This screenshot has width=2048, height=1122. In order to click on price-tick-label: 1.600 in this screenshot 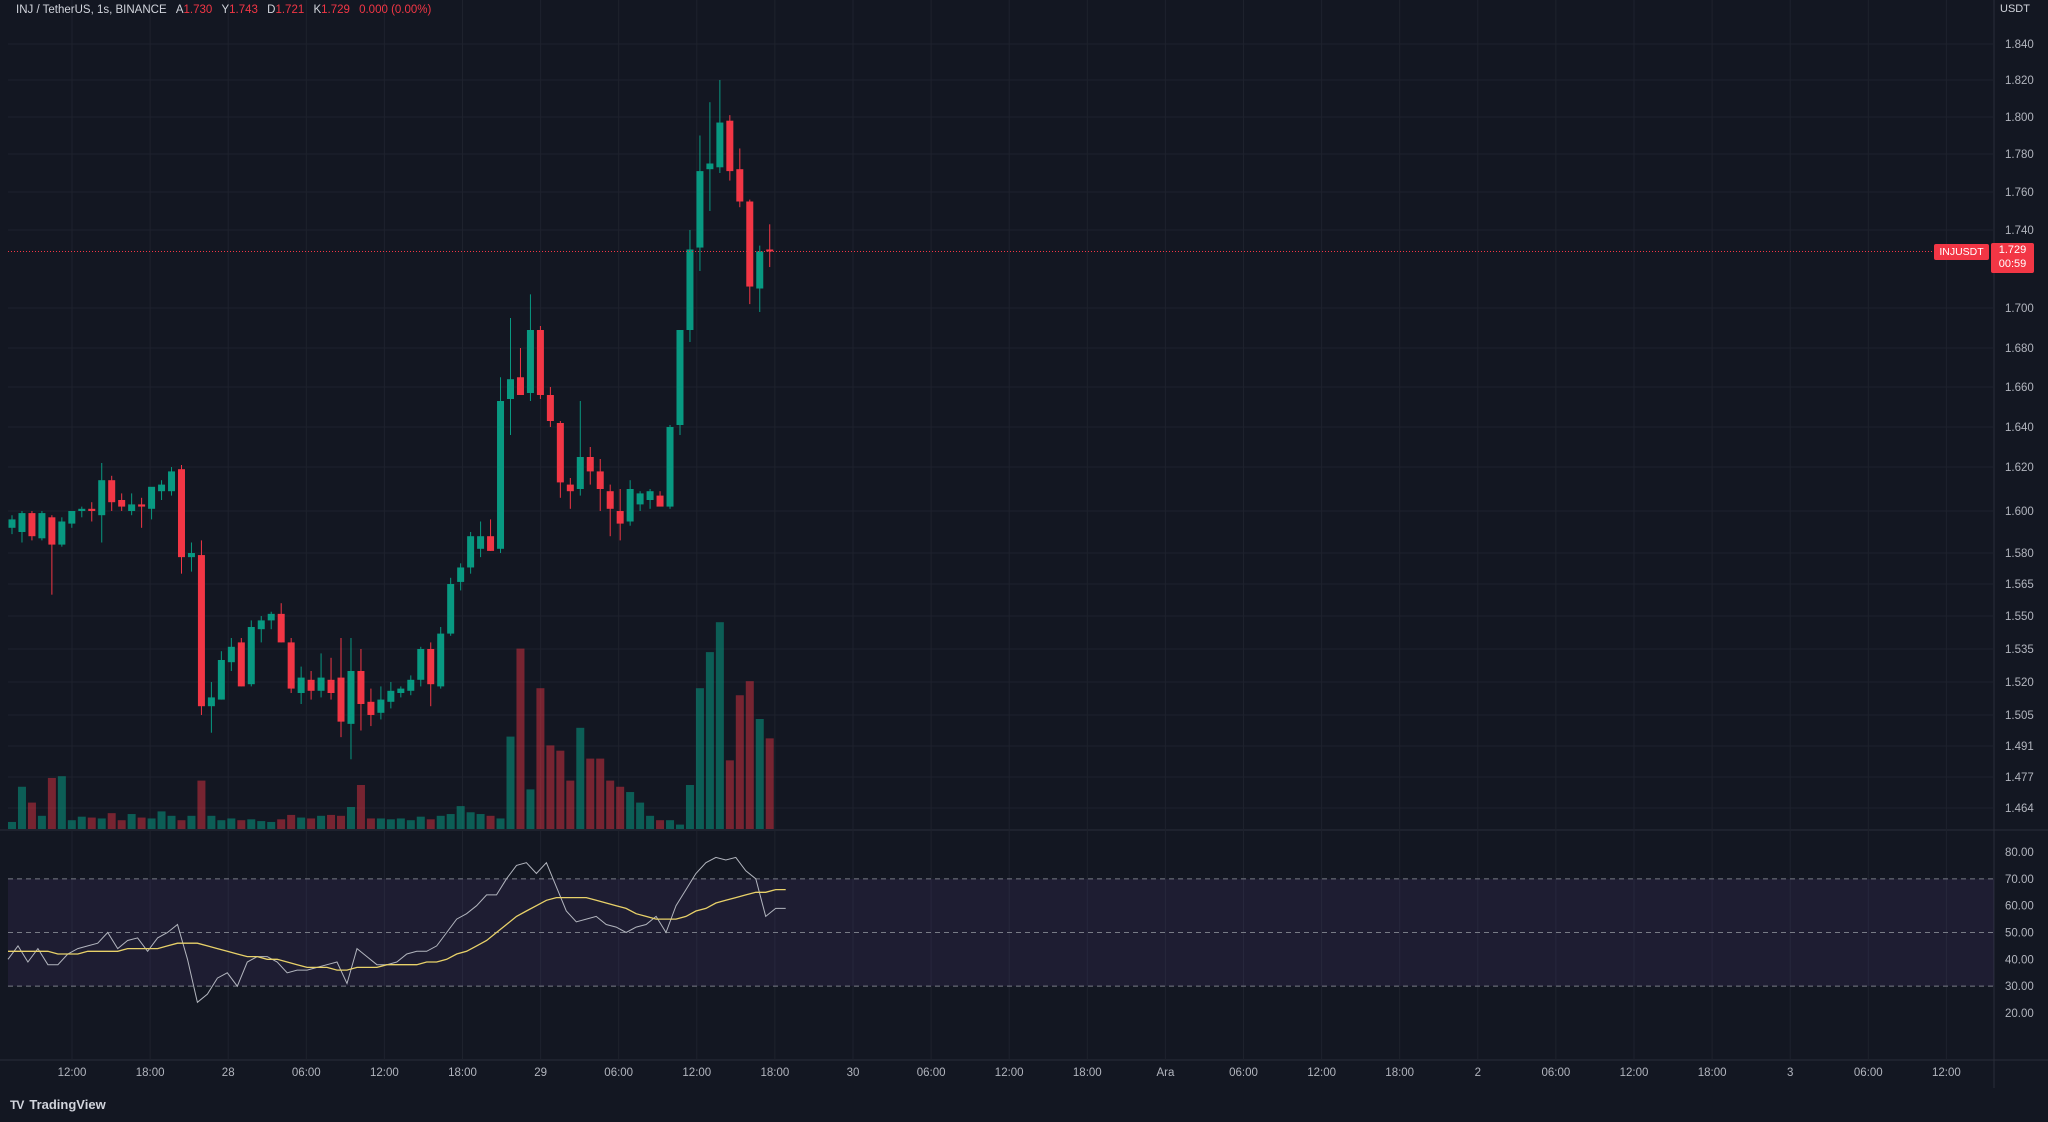, I will do `click(2019, 512)`.